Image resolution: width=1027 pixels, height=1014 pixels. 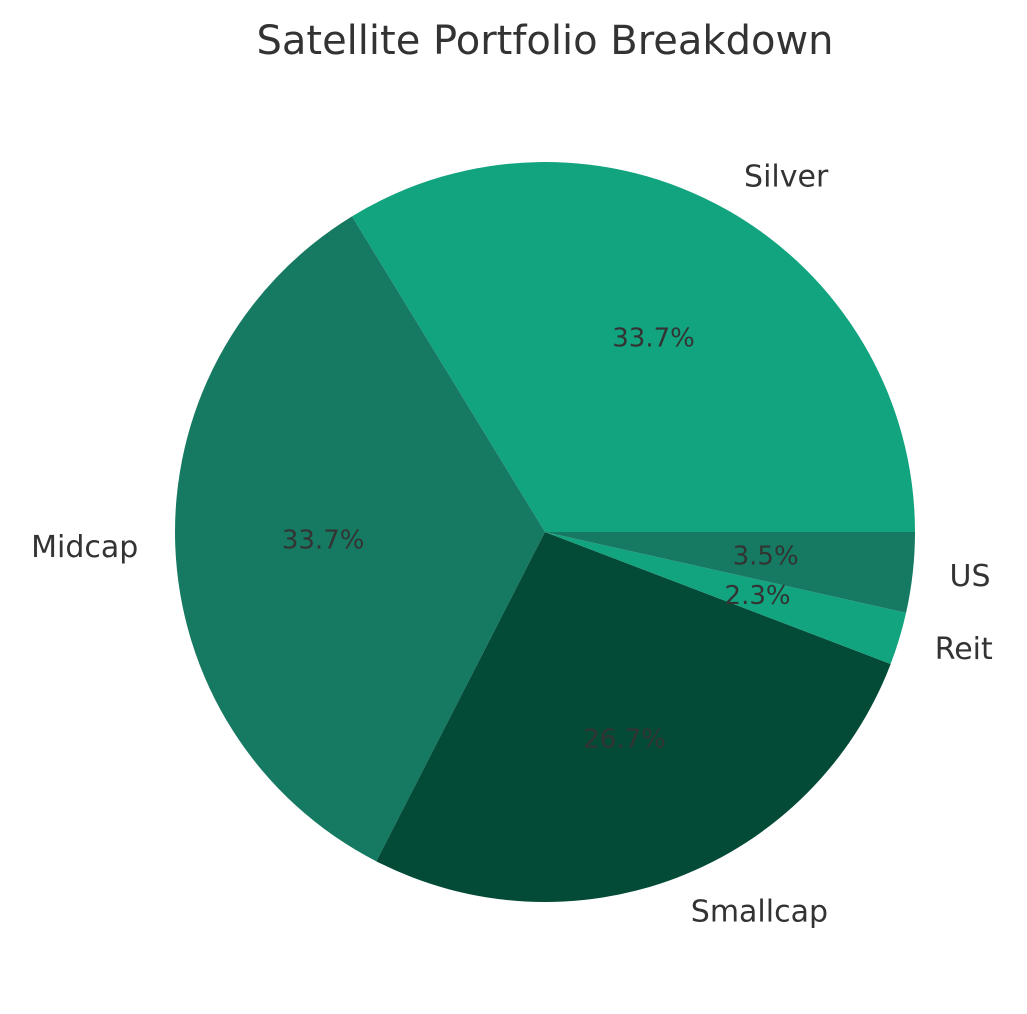 What do you see at coordinates (786, 176) in the screenshot?
I see `slice-label-silver: Silver` at bounding box center [786, 176].